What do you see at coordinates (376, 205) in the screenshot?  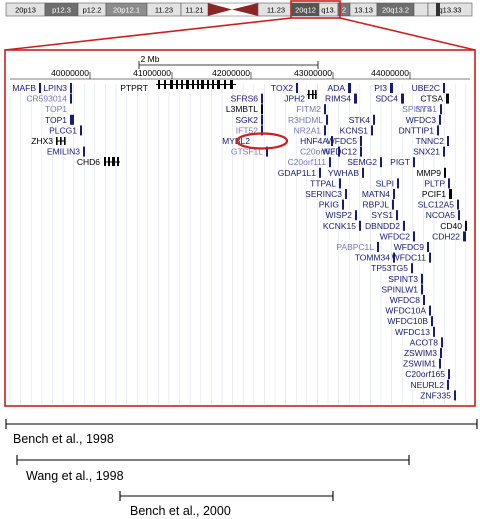 I see `gene-label: RBPJL` at bounding box center [376, 205].